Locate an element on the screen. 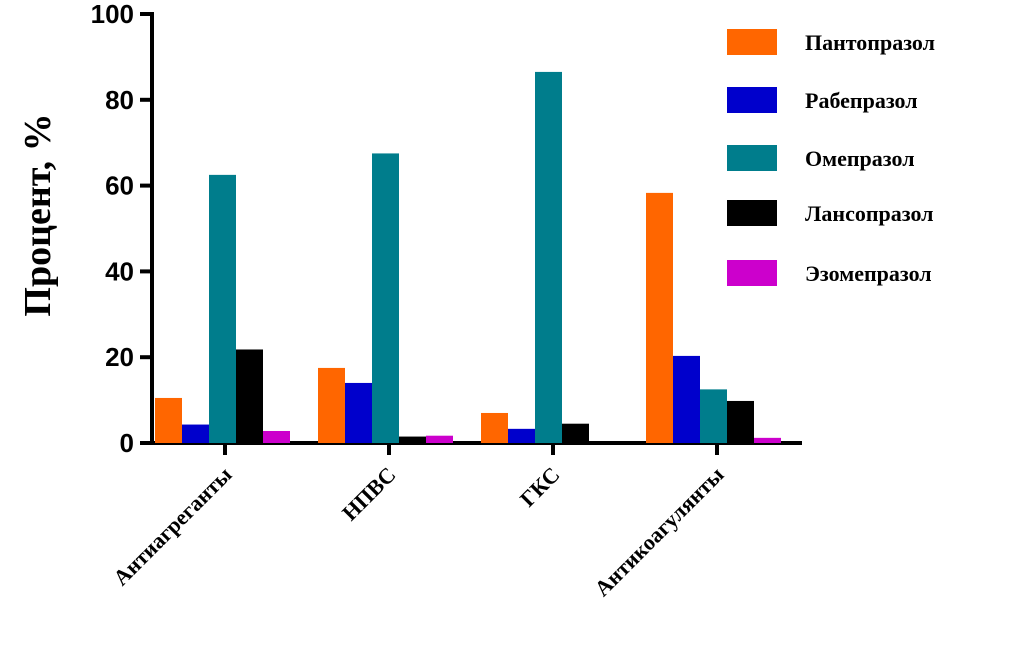 The image size is (1033, 668). y-tick-label: 40 is located at coordinates (119, 271).